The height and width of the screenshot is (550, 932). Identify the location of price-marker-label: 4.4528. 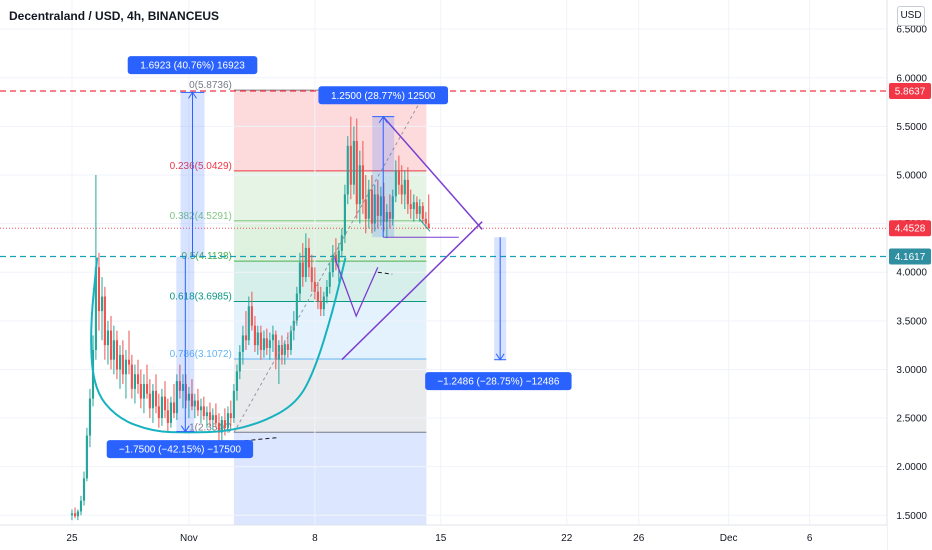
(910, 229).